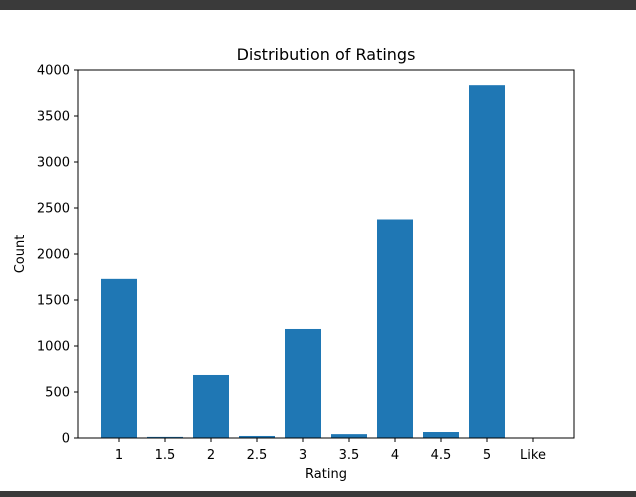 The height and width of the screenshot is (497, 636). I want to click on x-tick-label-1: 1, so click(119, 455).